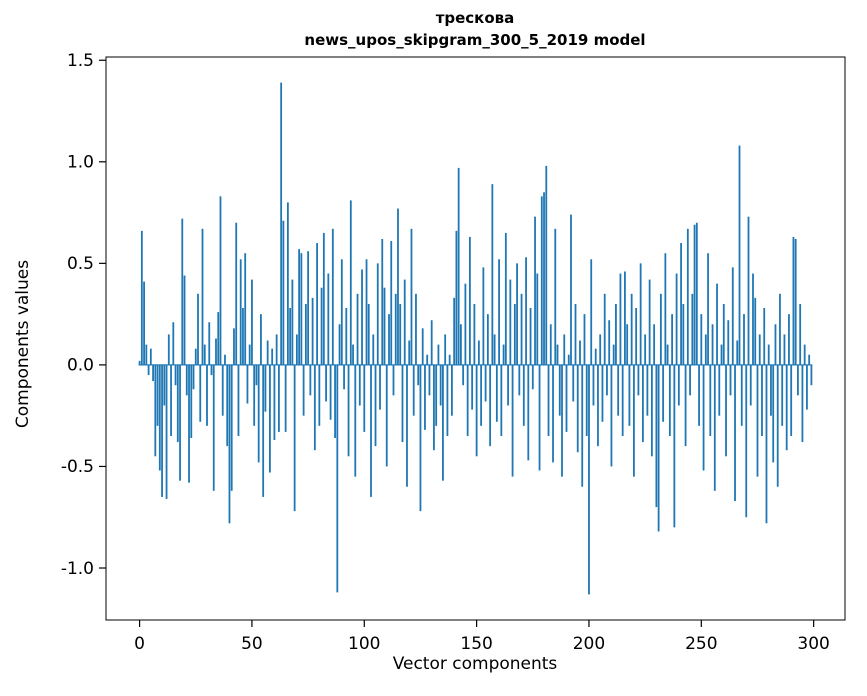  What do you see at coordinates (80, 61) in the screenshot?
I see `y-tick-label: 1.5` at bounding box center [80, 61].